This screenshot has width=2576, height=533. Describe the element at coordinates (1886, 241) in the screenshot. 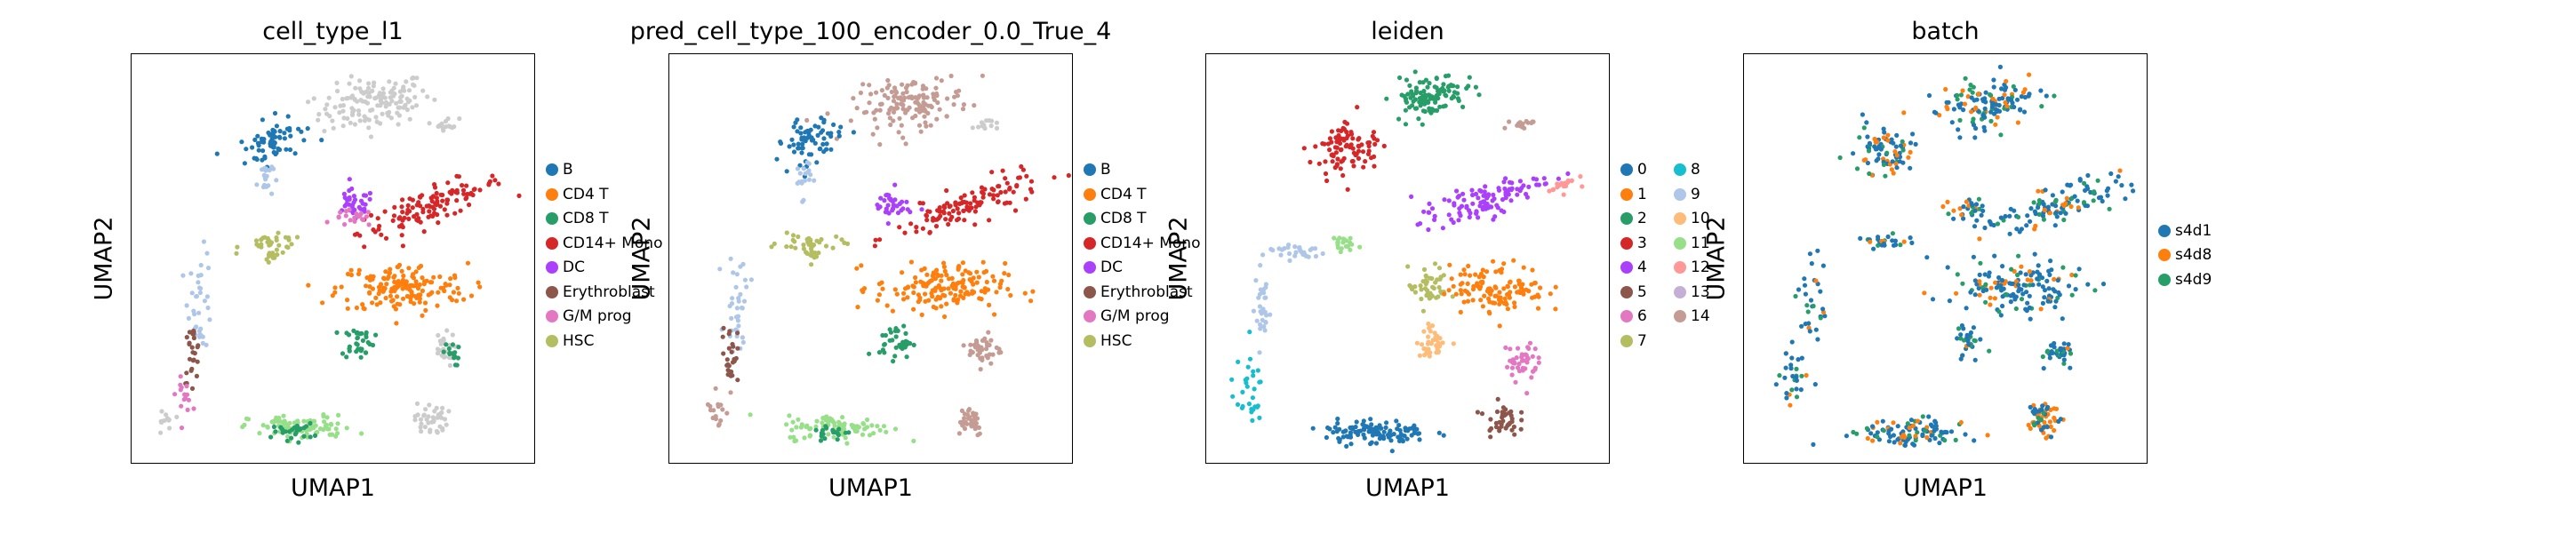

I see `point-cluster` at that location.